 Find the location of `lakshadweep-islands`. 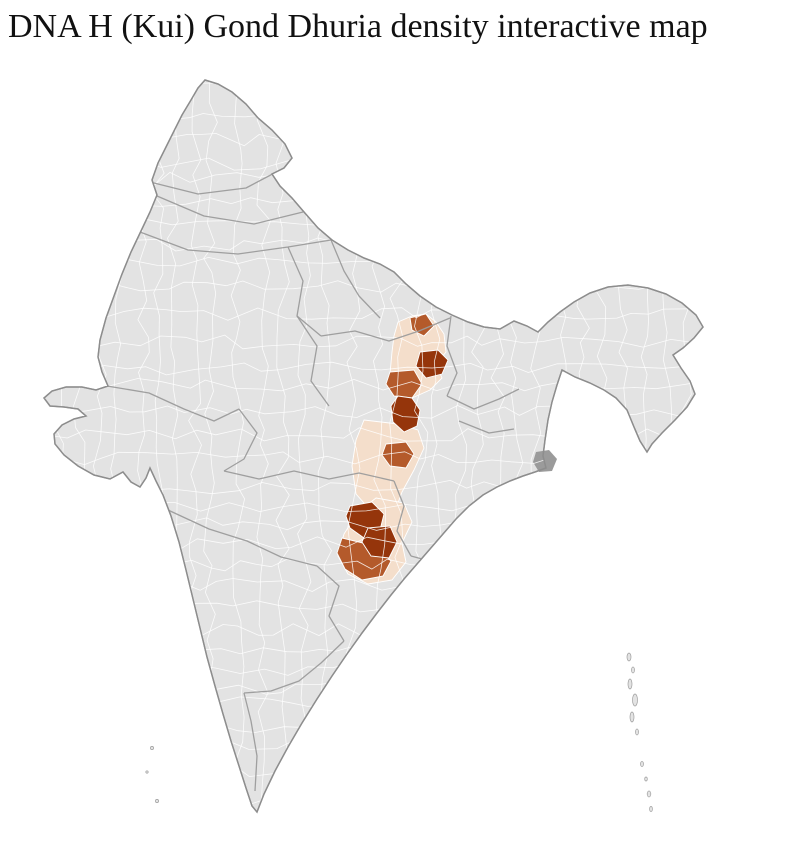

lakshadweep-islands is located at coordinates (152, 774).